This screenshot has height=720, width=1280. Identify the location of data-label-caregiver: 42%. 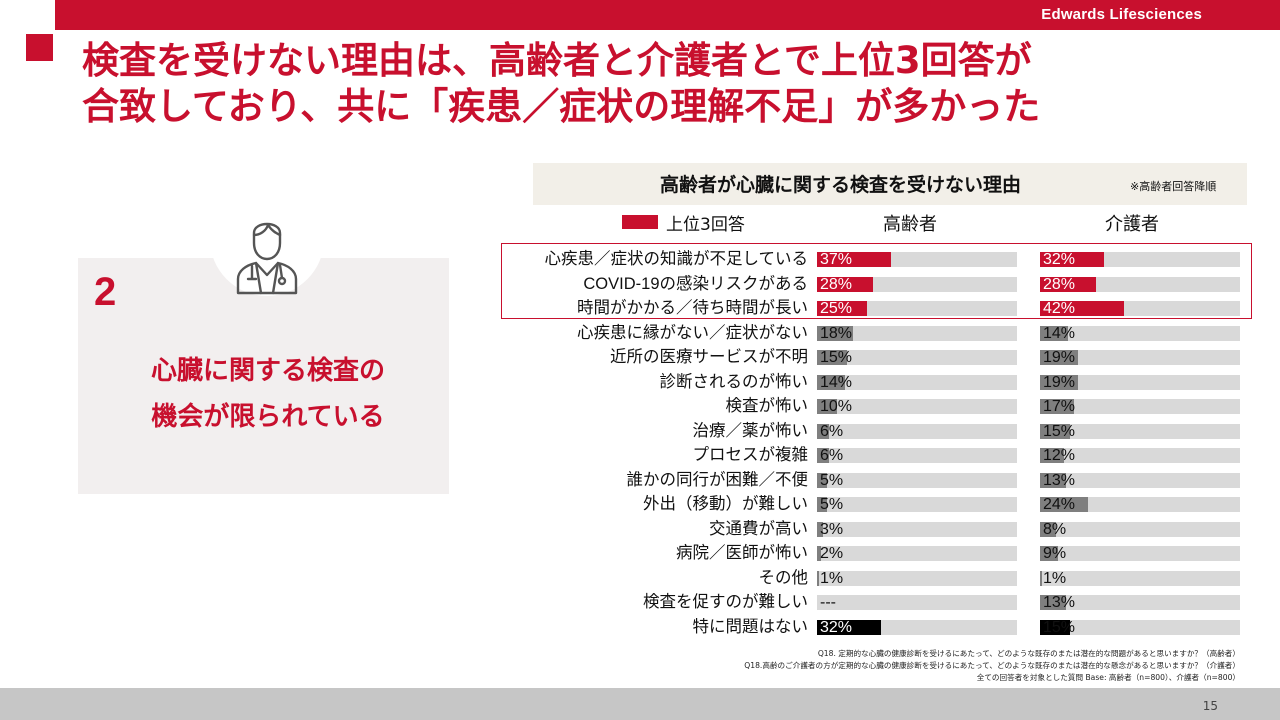
(1059, 308).